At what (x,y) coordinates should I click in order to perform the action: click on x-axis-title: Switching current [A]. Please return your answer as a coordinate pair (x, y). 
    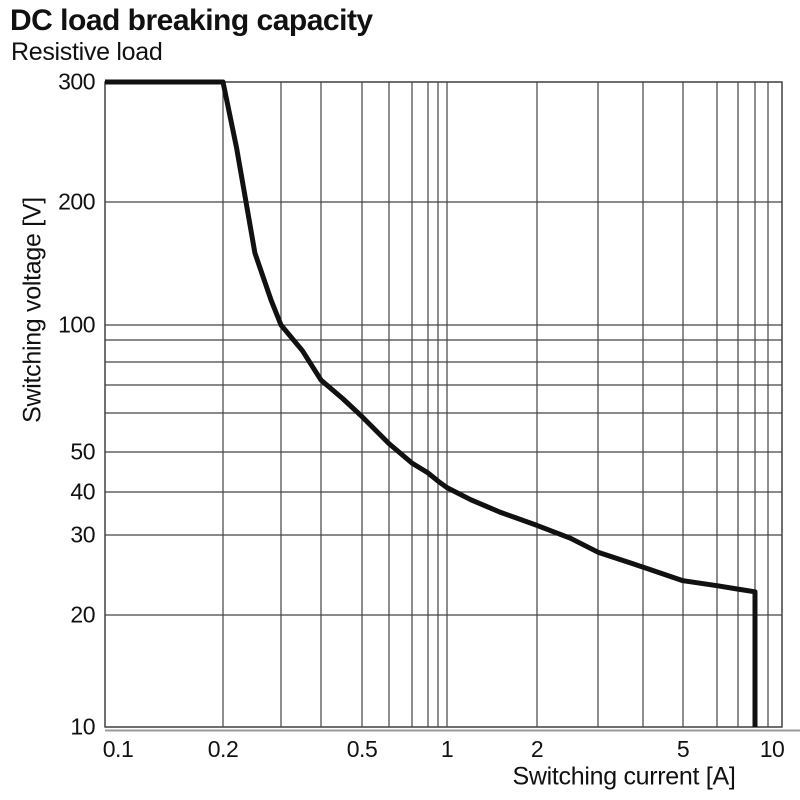
    Looking at the image, I should click on (624, 776).